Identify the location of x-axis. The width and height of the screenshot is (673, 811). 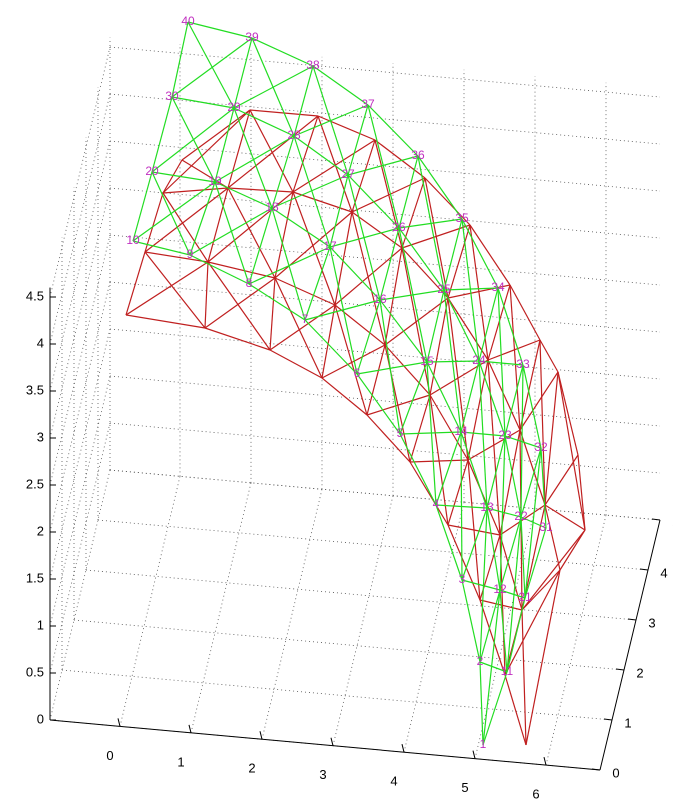
(325, 745).